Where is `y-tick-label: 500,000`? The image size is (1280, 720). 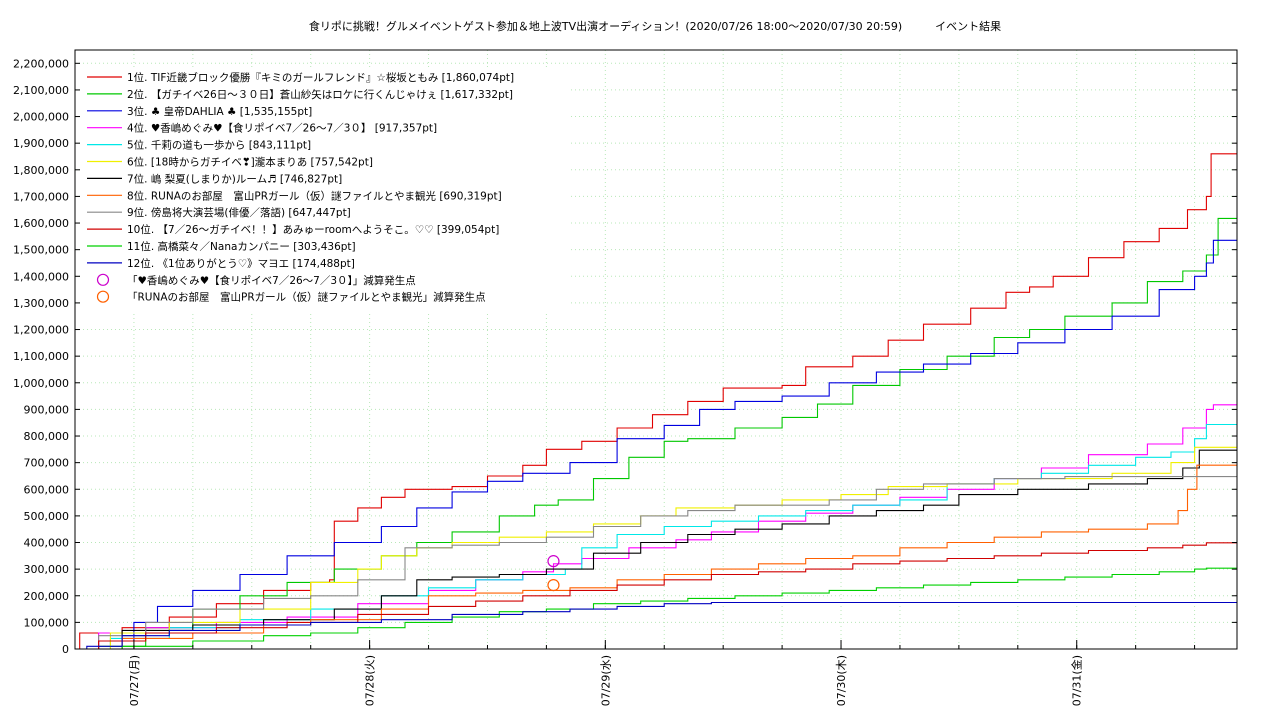 y-tick-label: 500,000 is located at coordinates (47, 516).